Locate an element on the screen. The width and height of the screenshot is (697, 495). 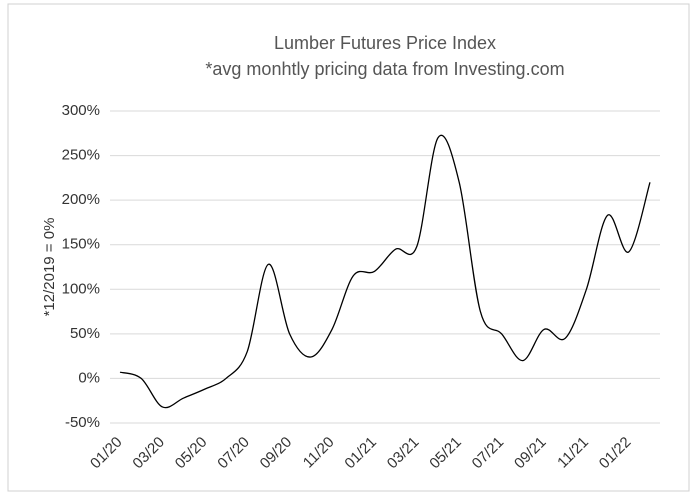
y-tick-label: 300% is located at coordinates (81, 110).